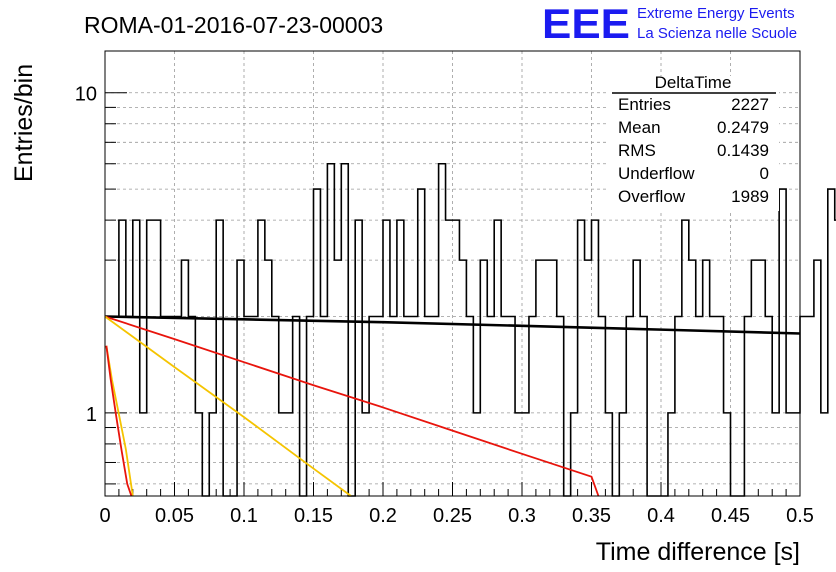 The height and width of the screenshot is (572, 836). What do you see at coordinates (743, 150) in the screenshot?
I see `stats-value-rms: 0.1439` at bounding box center [743, 150].